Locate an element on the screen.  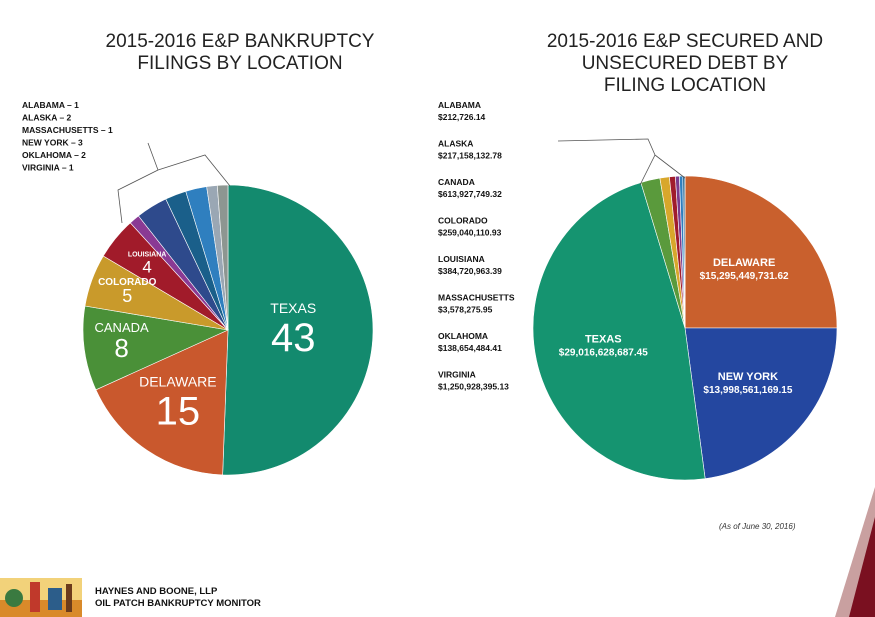
left-value-texas: 43 is located at coordinates (293, 338).